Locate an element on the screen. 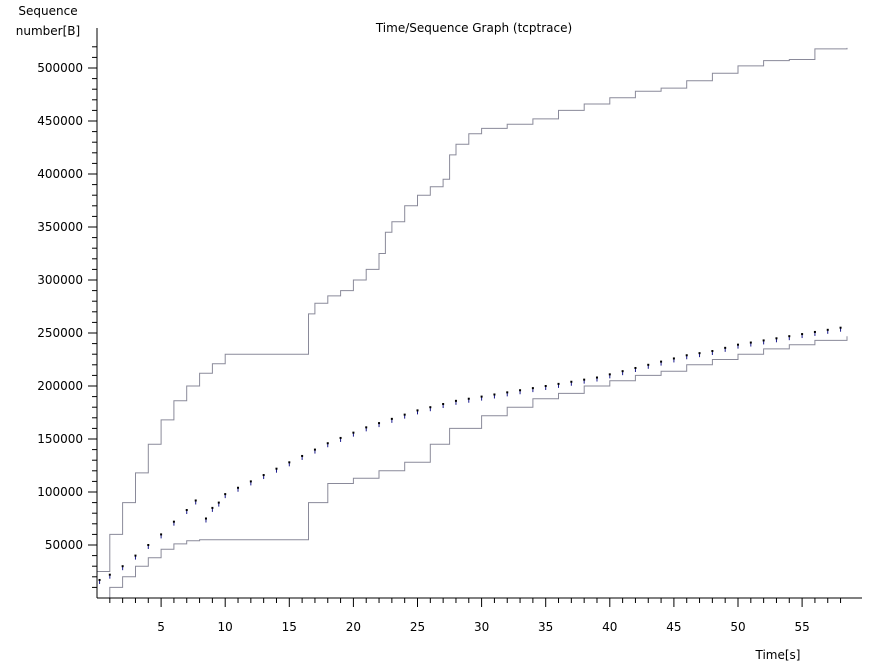 The height and width of the screenshot is (668, 880). x-tick-label: 15 is located at coordinates (289, 627).